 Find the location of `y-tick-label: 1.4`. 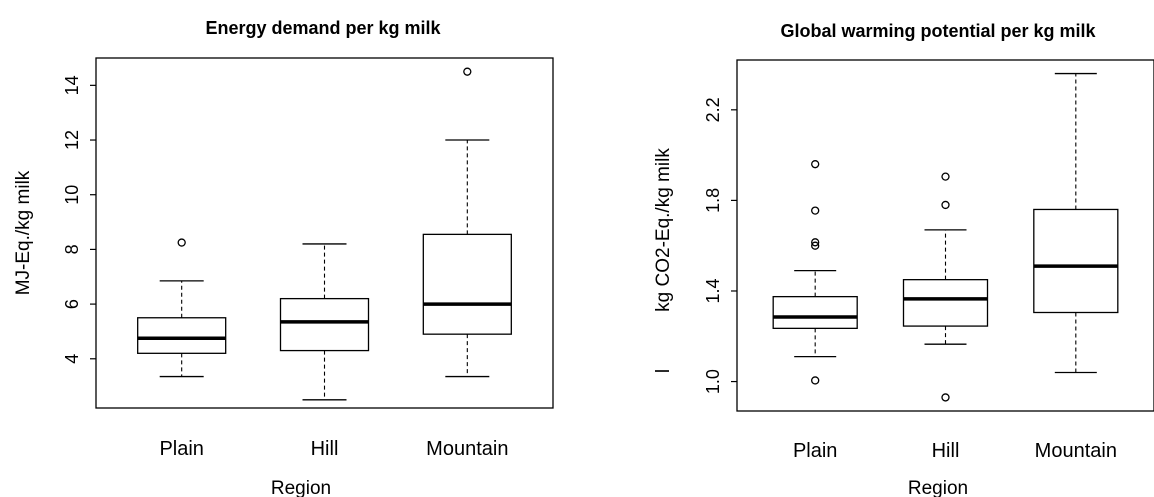

y-tick-label: 1.4 is located at coordinates (713, 290).